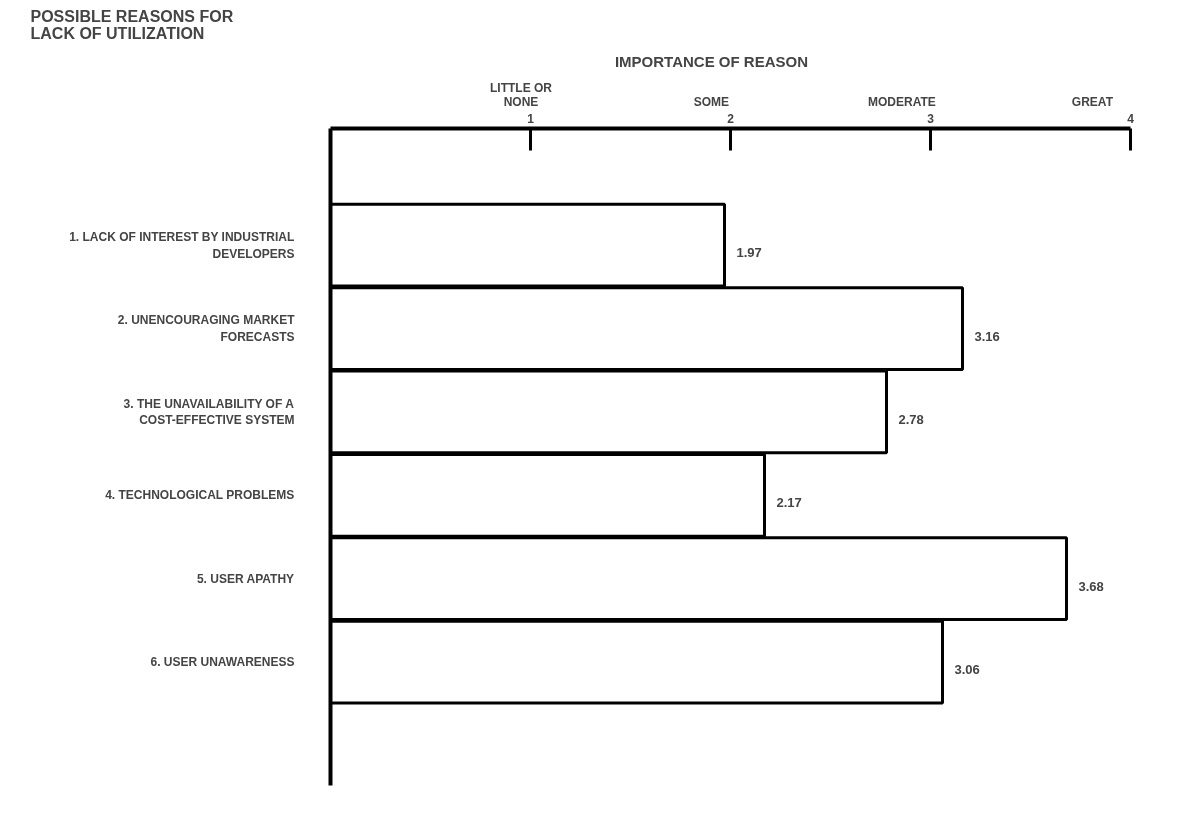  What do you see at coordinates (711, 102) in the screenshot?
I see `text: SOME` at bounding box center [711, 102].